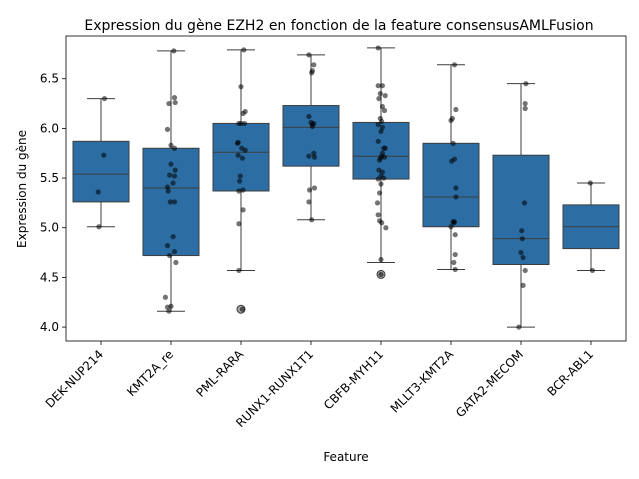 Image resolution: width=639 pixels, height=479 pixels. I want to click on x-tick-label: BCR-ABL1, so click(570, 373).